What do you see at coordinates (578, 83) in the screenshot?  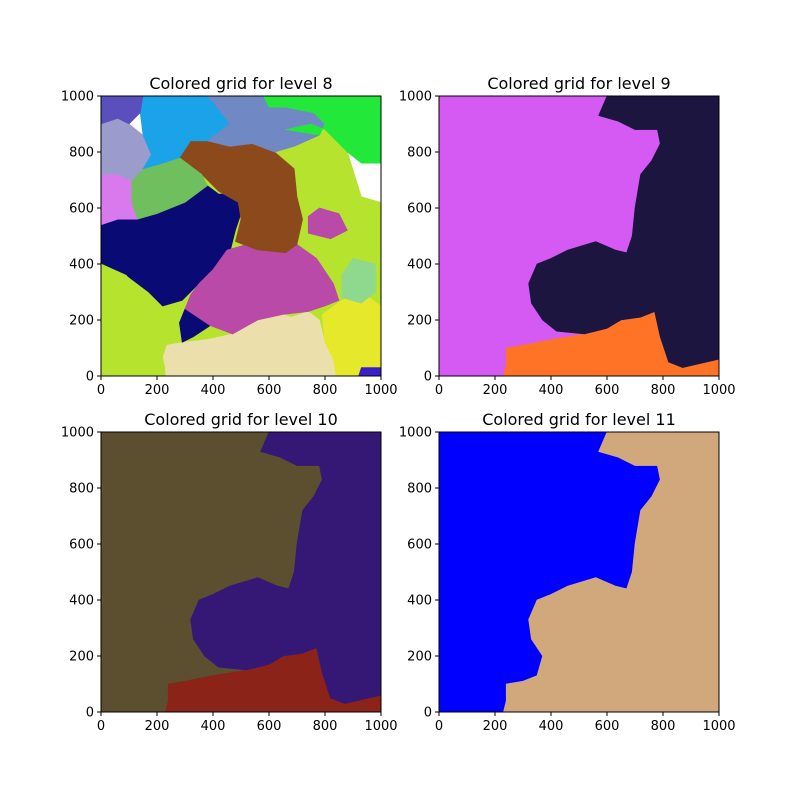 I see `panel-title: Colored grid for level 9` at bounding box center [578, 83].